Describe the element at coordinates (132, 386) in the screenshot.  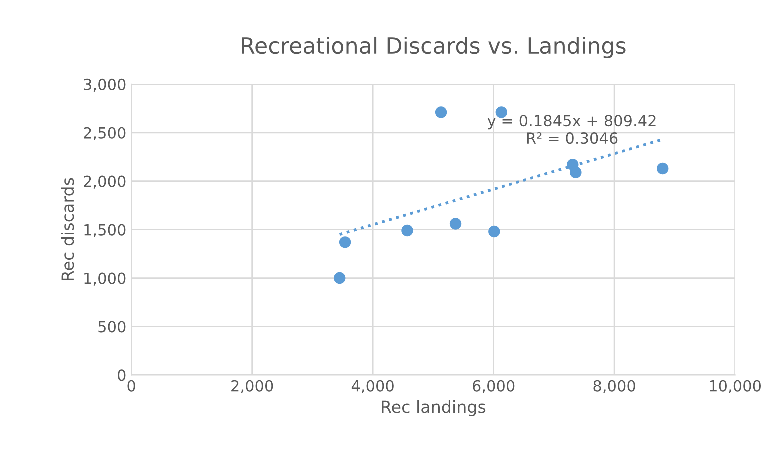
I see `x-tick-label: 0` at that location.